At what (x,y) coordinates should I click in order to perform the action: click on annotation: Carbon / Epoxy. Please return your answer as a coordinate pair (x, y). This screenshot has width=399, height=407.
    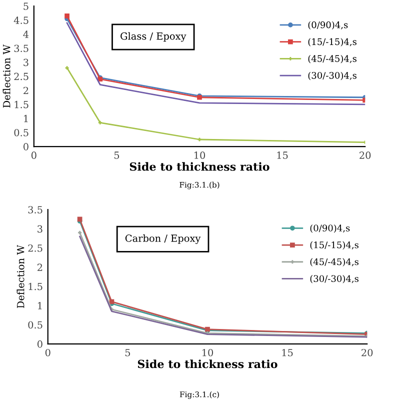
    Looking at the image, I should click on (163, 239).